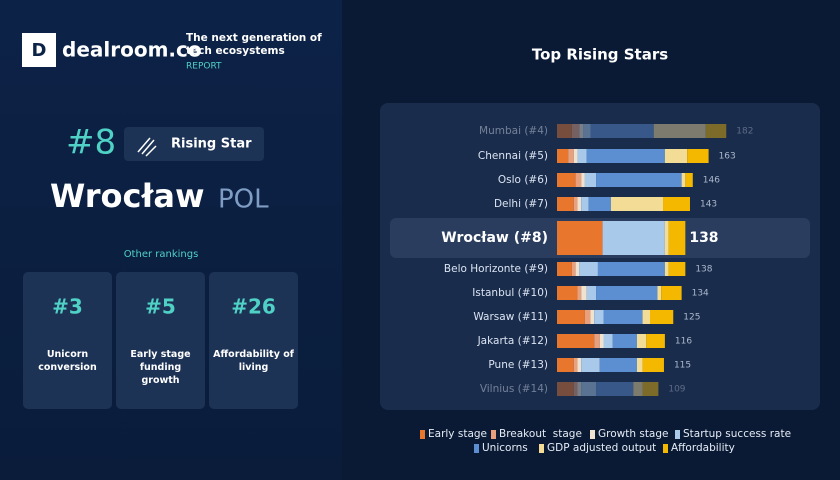 The width and height of the screenshot is (840, 480). What do you see at coordinates (744, 132) in the screenshot?
I see `total-label: 182` at bounding box center [744, 132].